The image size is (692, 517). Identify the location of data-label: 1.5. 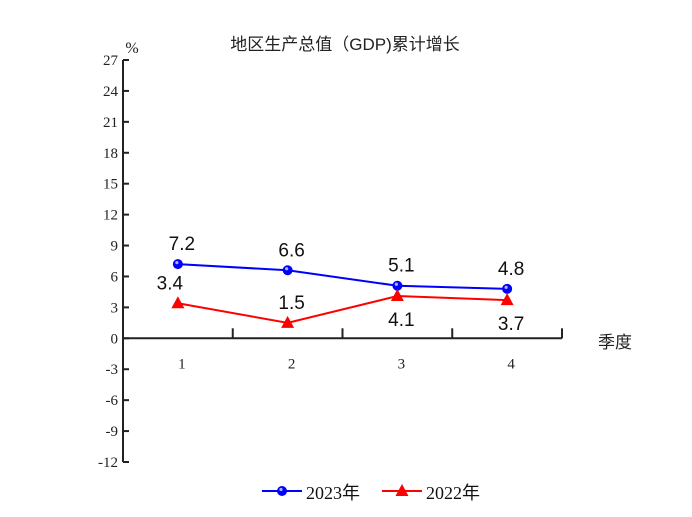
(291, 303).